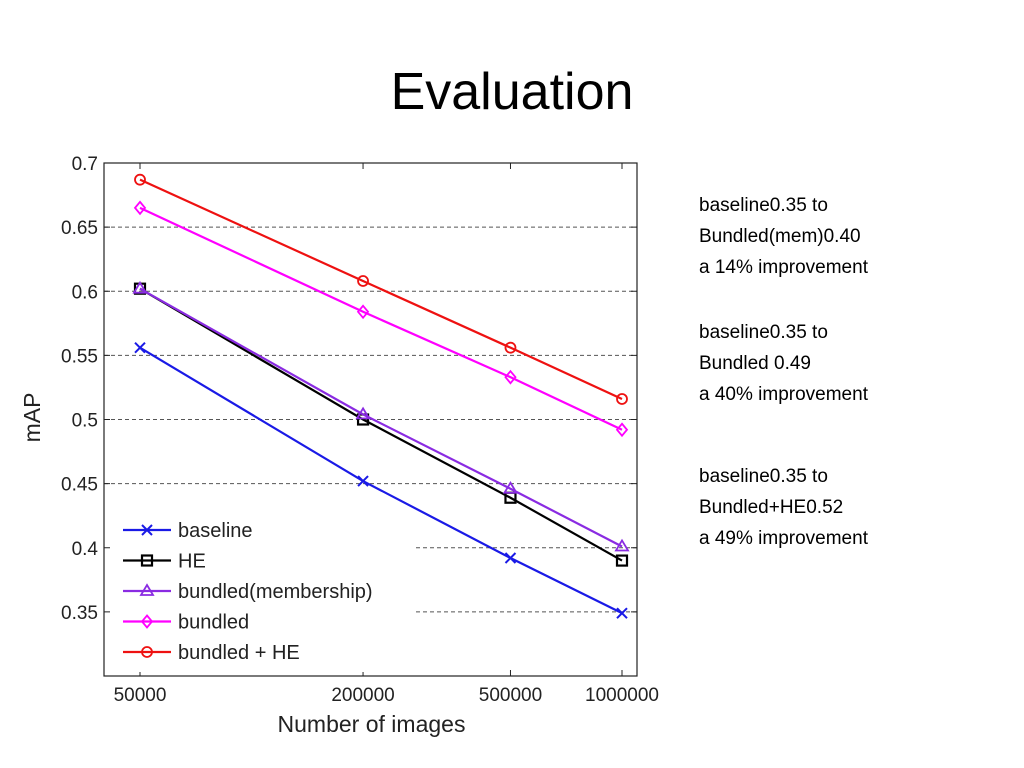 The height and width of the screenshot is (768, 1024). I want to click on note-line: Bundled 0.49, so click(755, 363).